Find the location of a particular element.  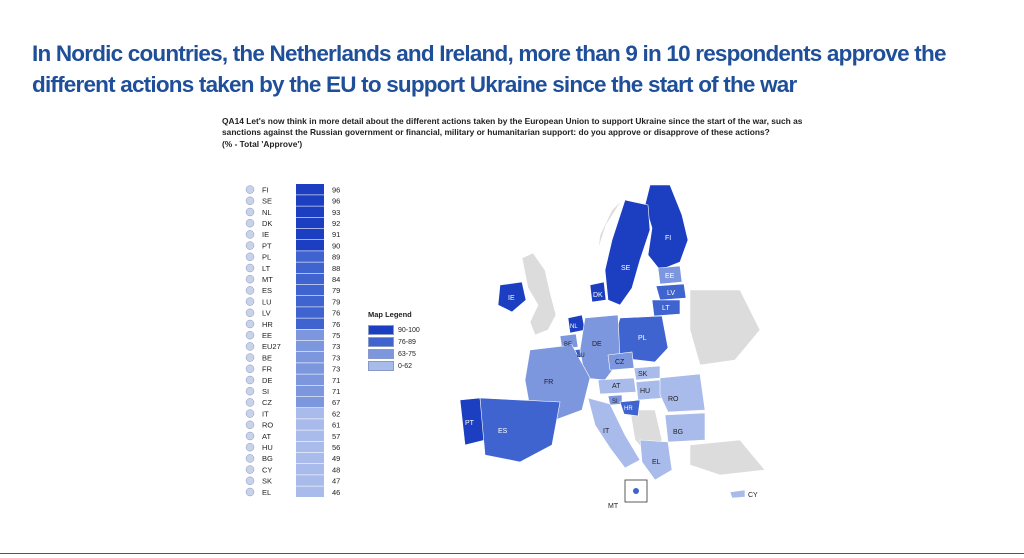

map-label: SK is located at coordinates (643, 374).